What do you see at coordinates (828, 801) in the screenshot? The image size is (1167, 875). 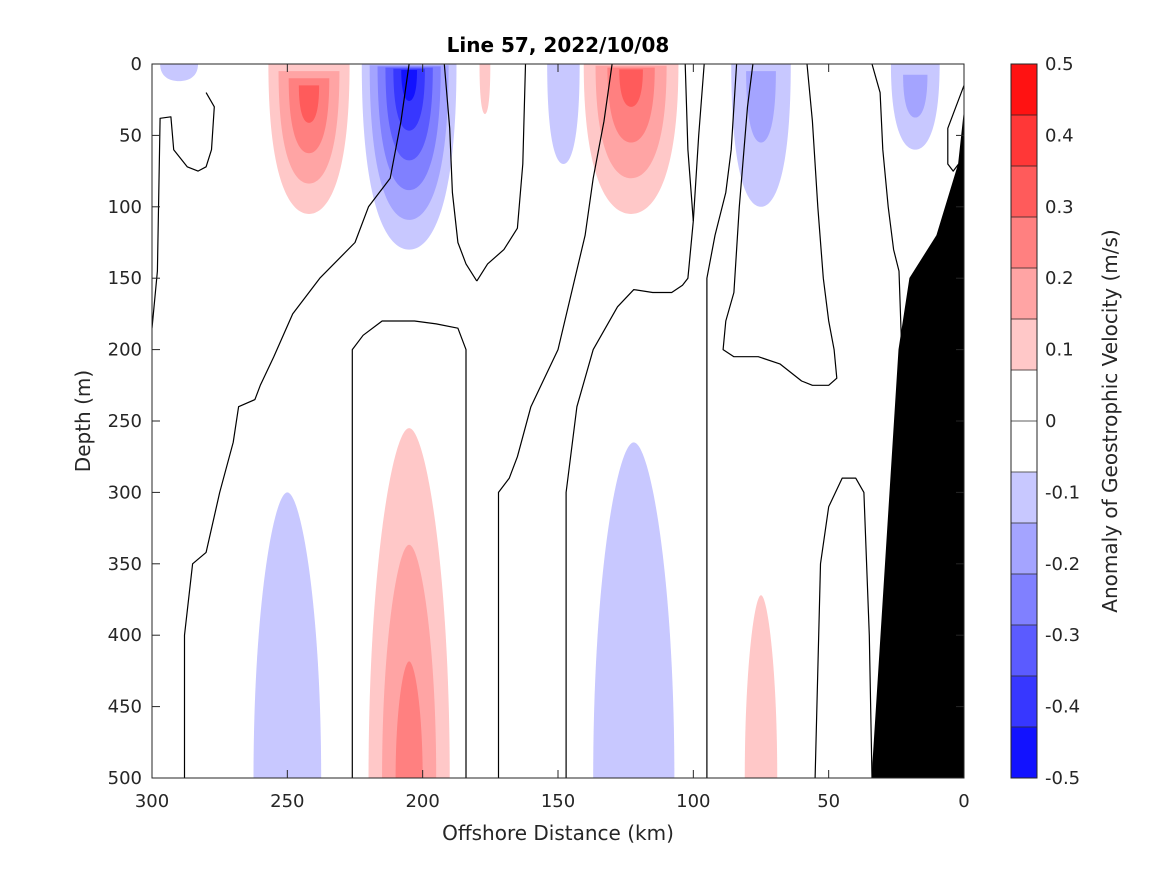 I see `x-tick-label: 50` at bounding box center [828, 801].